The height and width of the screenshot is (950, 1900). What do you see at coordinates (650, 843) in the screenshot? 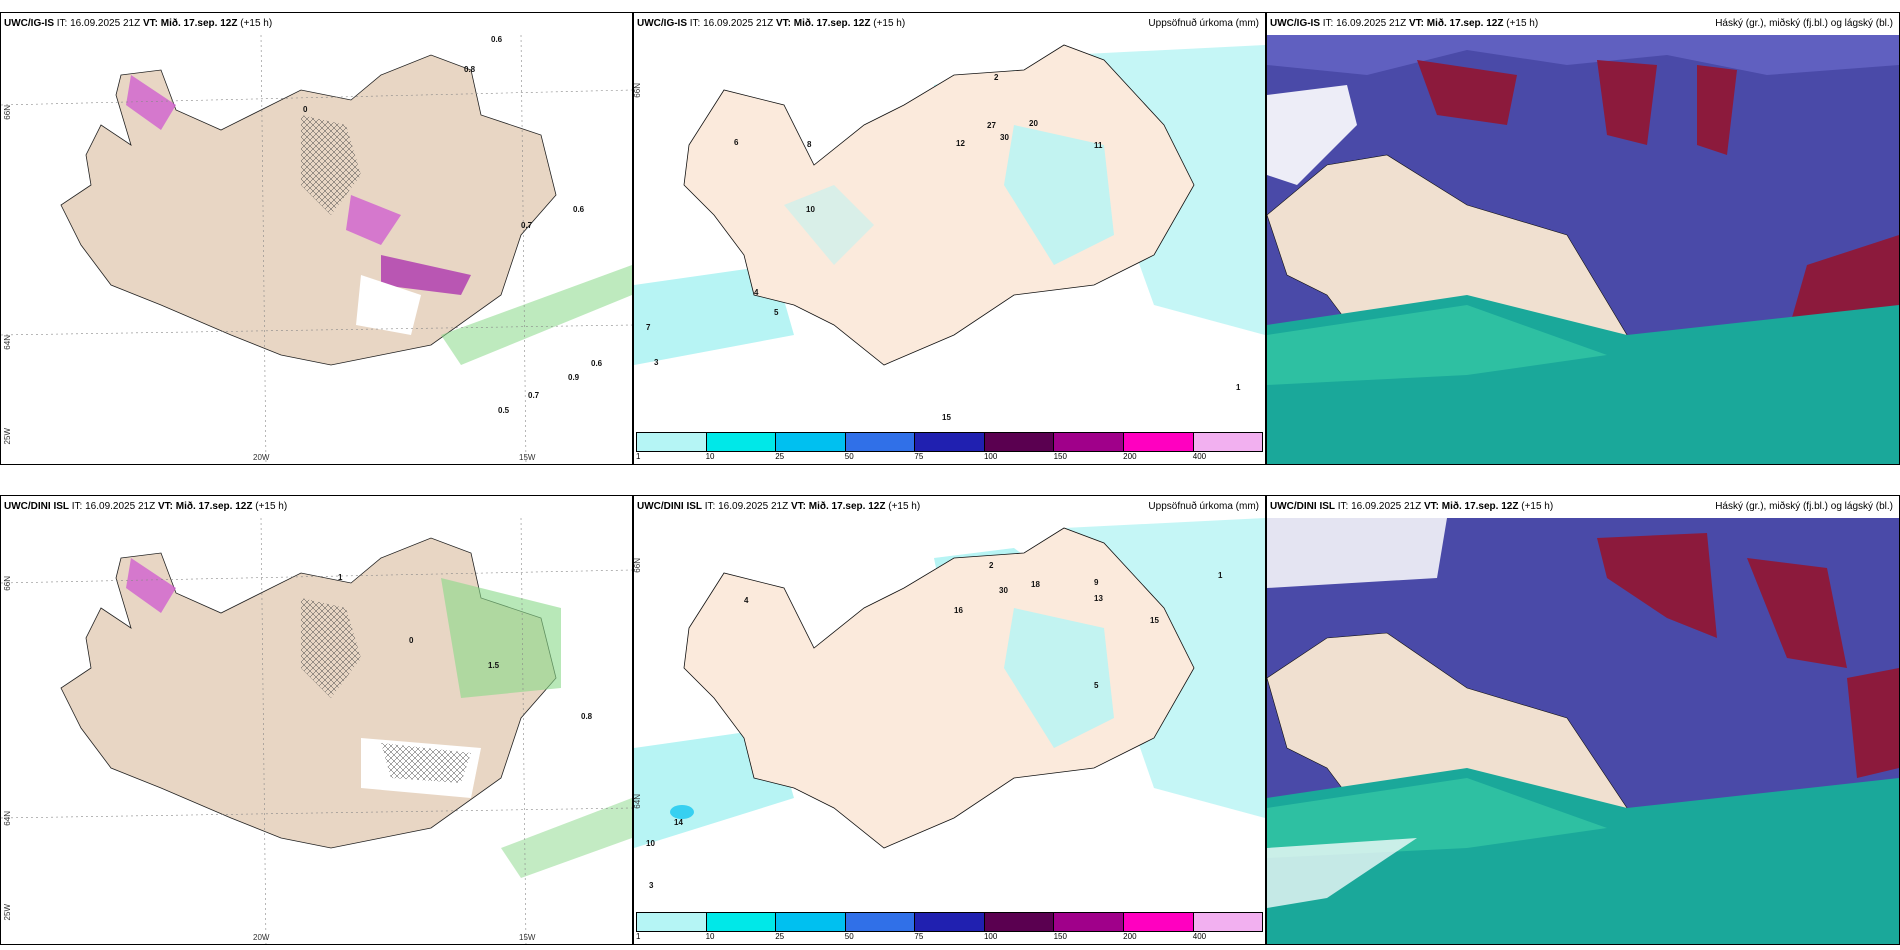
I see `value-label: 10` at bounding box center [650, 843].